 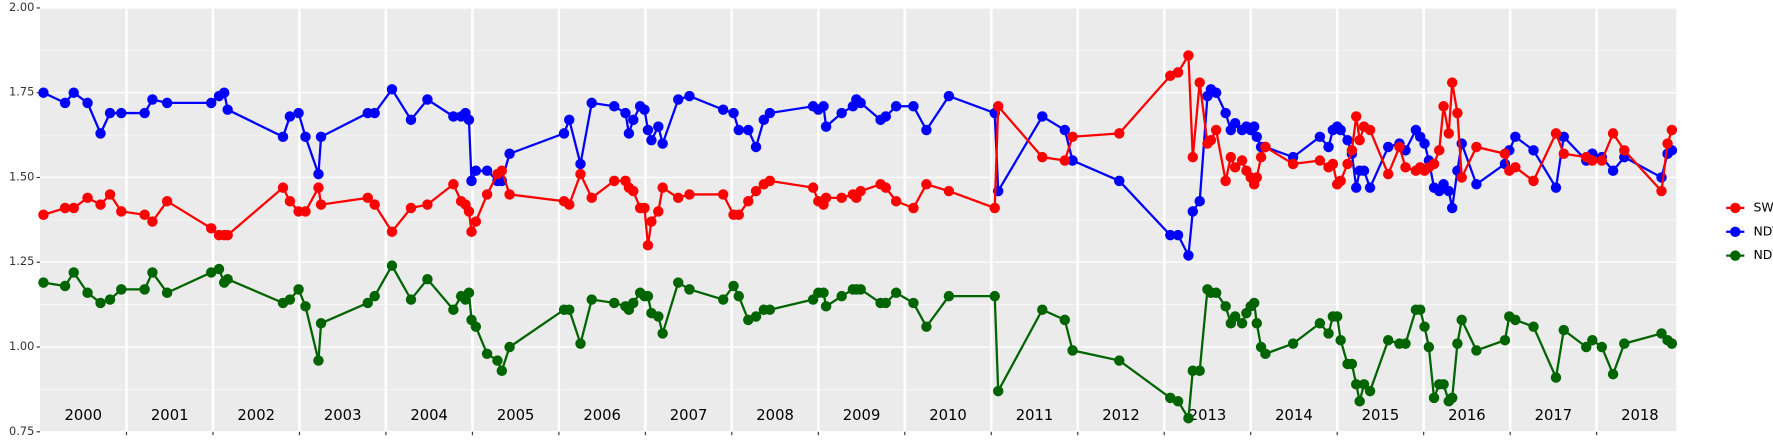 I want to click on legend-marker, so click(x=1735, y=255).